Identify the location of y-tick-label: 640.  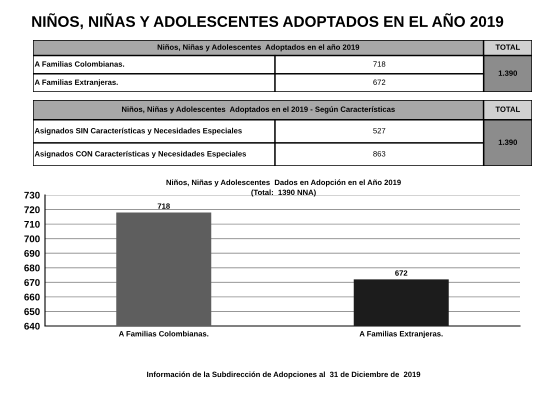
(32, 326).